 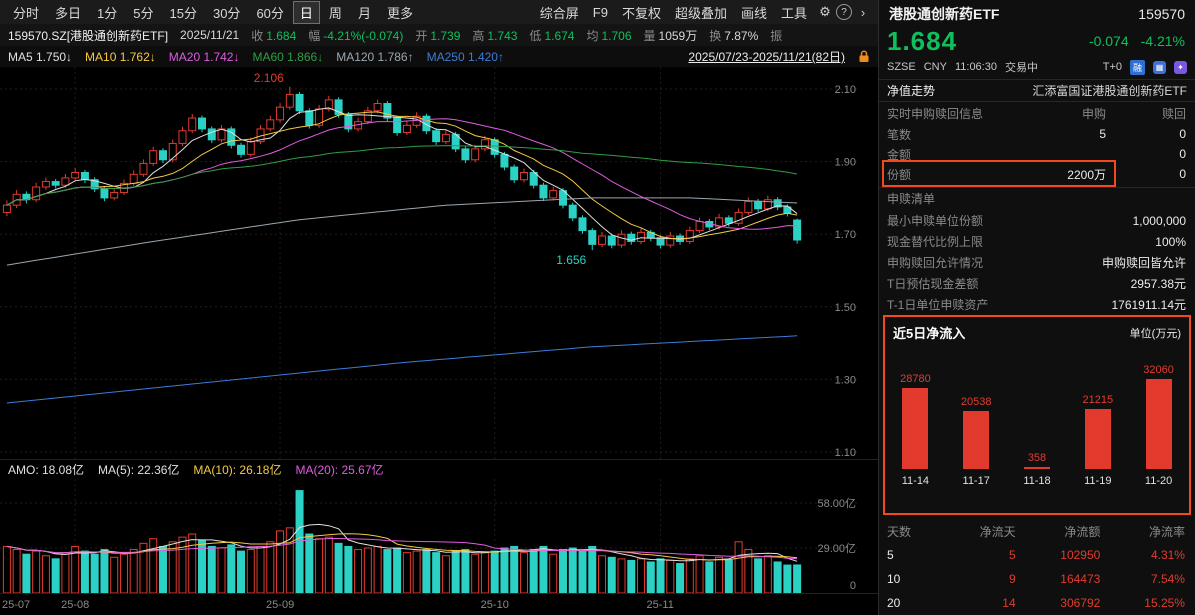 I want to click on svg-text: 1.30, so click(x=845, y=380).